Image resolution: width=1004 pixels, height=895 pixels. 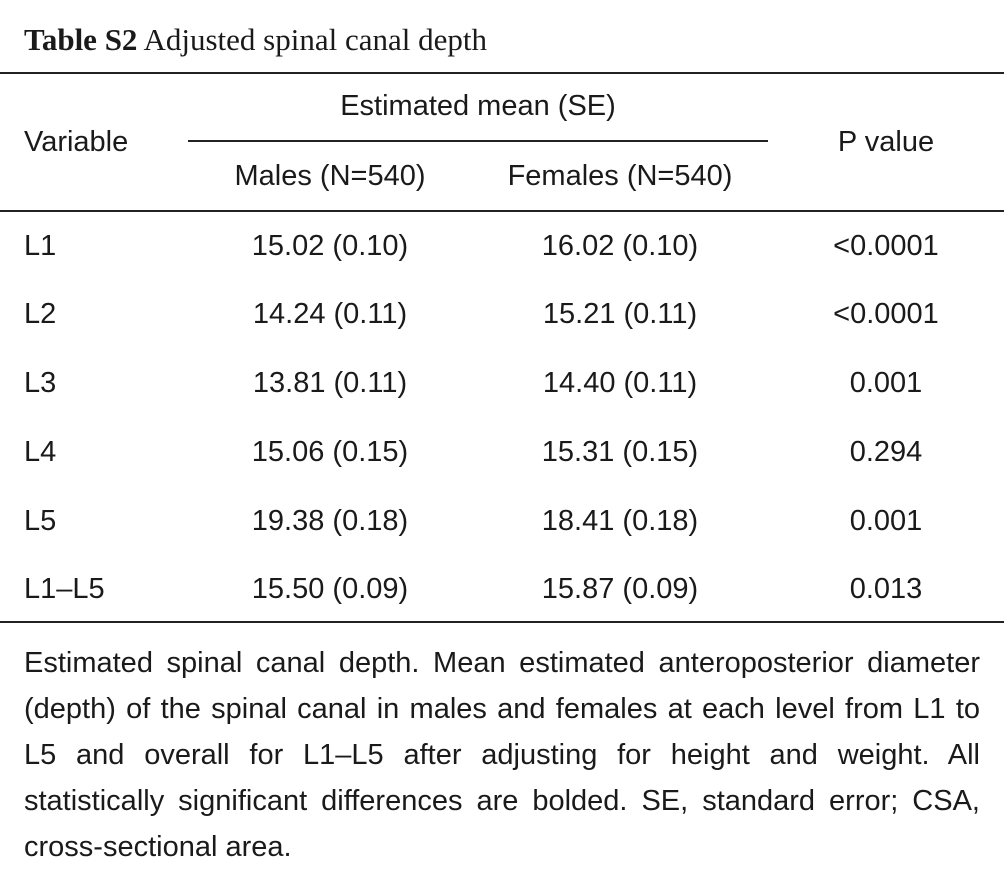 What do you see at coordinates (40, 383) in the screenshot?
I see `table-row-variable: L3` at bounding box center [40, 383].